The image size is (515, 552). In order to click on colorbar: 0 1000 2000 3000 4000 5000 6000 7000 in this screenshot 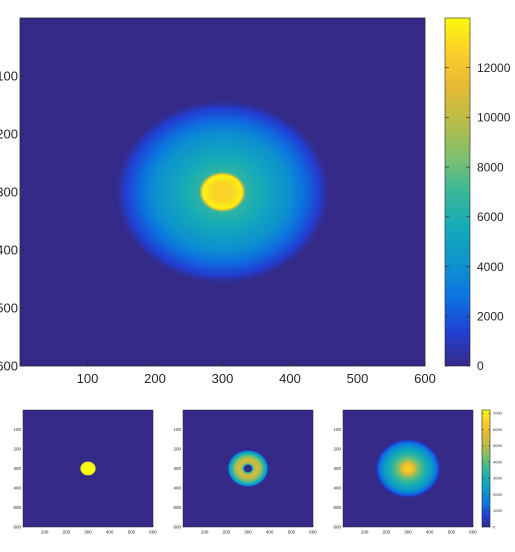, I will do `click(492, 469)`.